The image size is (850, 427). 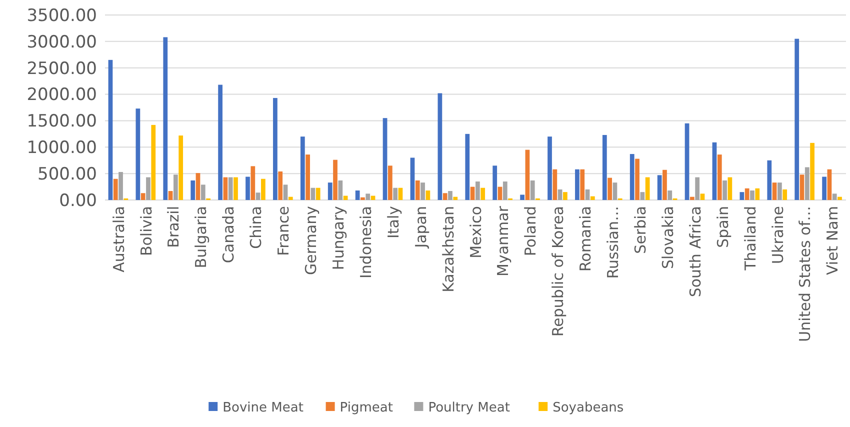 I want to click on x-tick-label: Viet Nam, so click(x=833, y=241).